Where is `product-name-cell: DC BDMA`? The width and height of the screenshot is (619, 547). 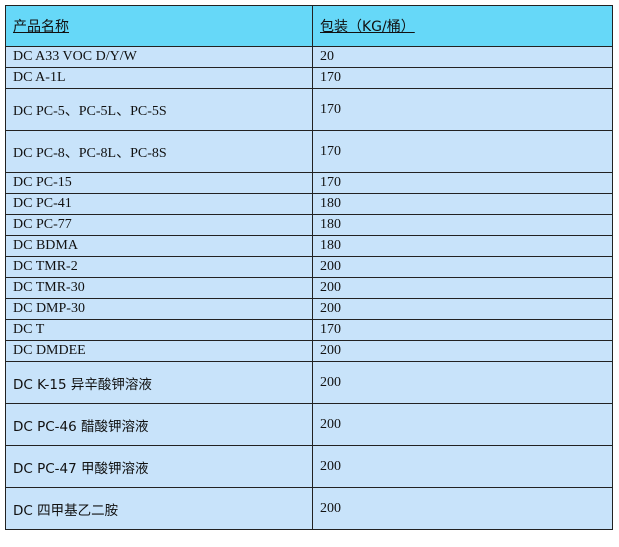
product-name-cell: DC BDMA is located at coordinates (159, 246).